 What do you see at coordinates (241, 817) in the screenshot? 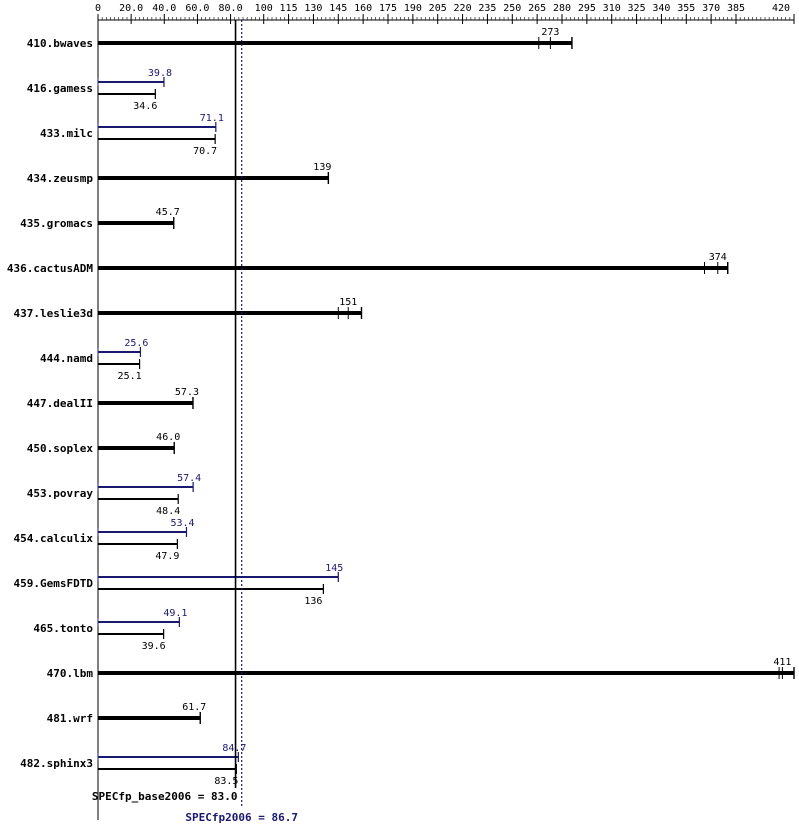
I see `peak-mean-label: SPECfp2006 = 86.7` at bounding box center [241, 817].